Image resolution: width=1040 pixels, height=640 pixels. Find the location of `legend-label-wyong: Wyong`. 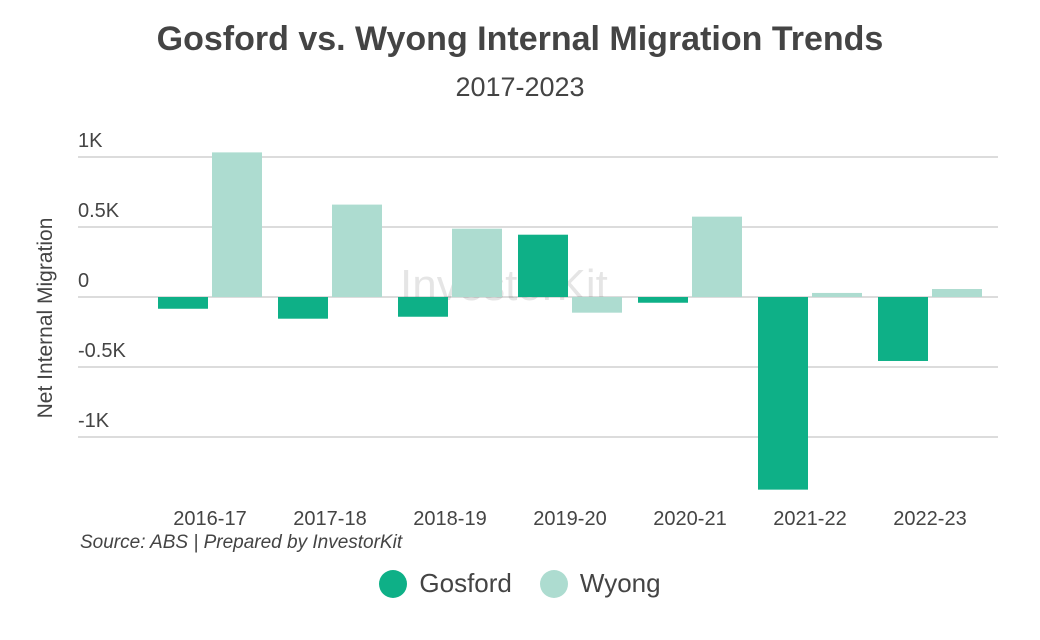

legend-label-wyong: Wyong is located at coordinates (620, 583).